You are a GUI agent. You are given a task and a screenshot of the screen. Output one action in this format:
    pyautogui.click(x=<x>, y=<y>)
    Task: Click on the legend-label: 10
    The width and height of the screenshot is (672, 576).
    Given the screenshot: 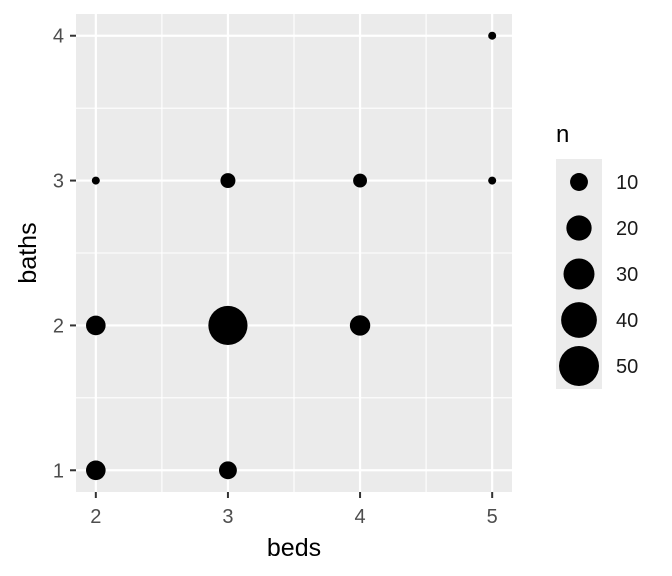 What is the action you would take?
    pyautogui.click(x=627, y=183)
    